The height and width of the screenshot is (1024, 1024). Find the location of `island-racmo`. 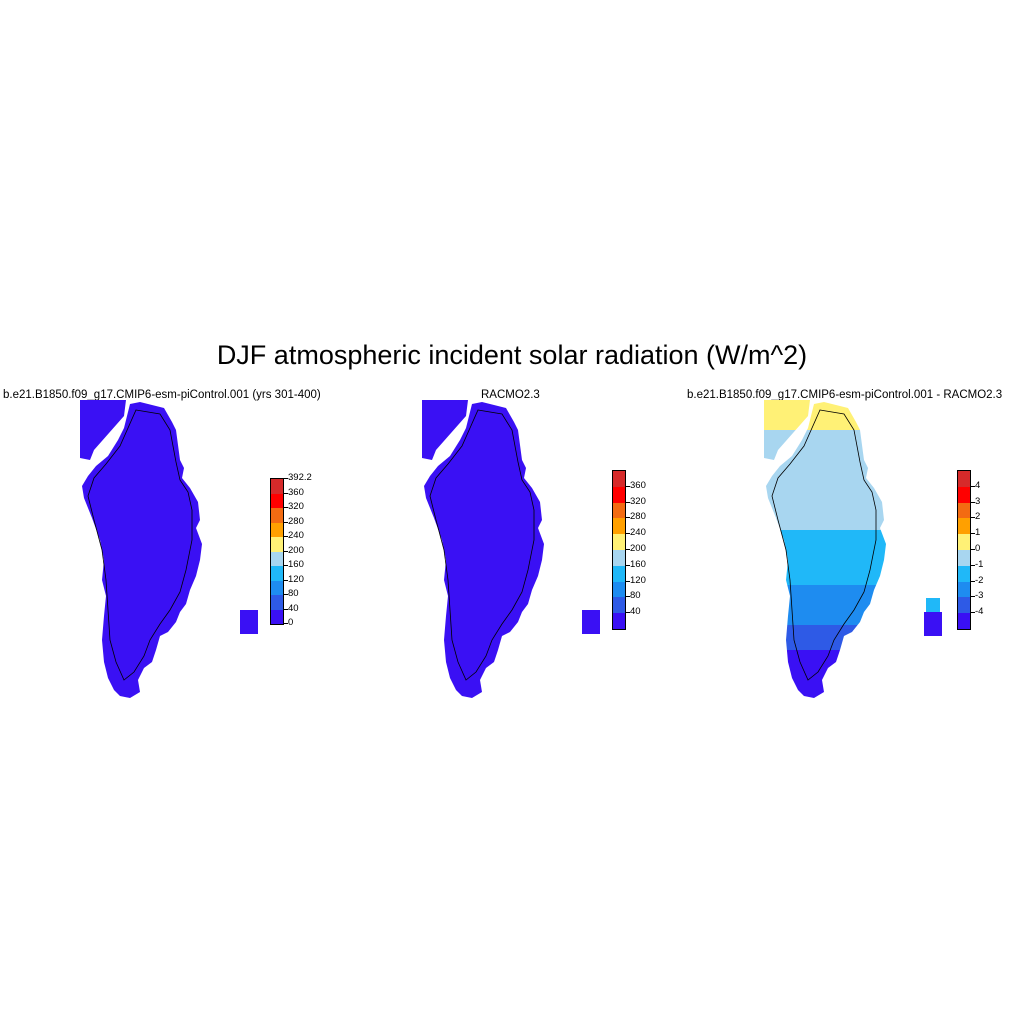

island-racmo is located at coordinates (591, 622).